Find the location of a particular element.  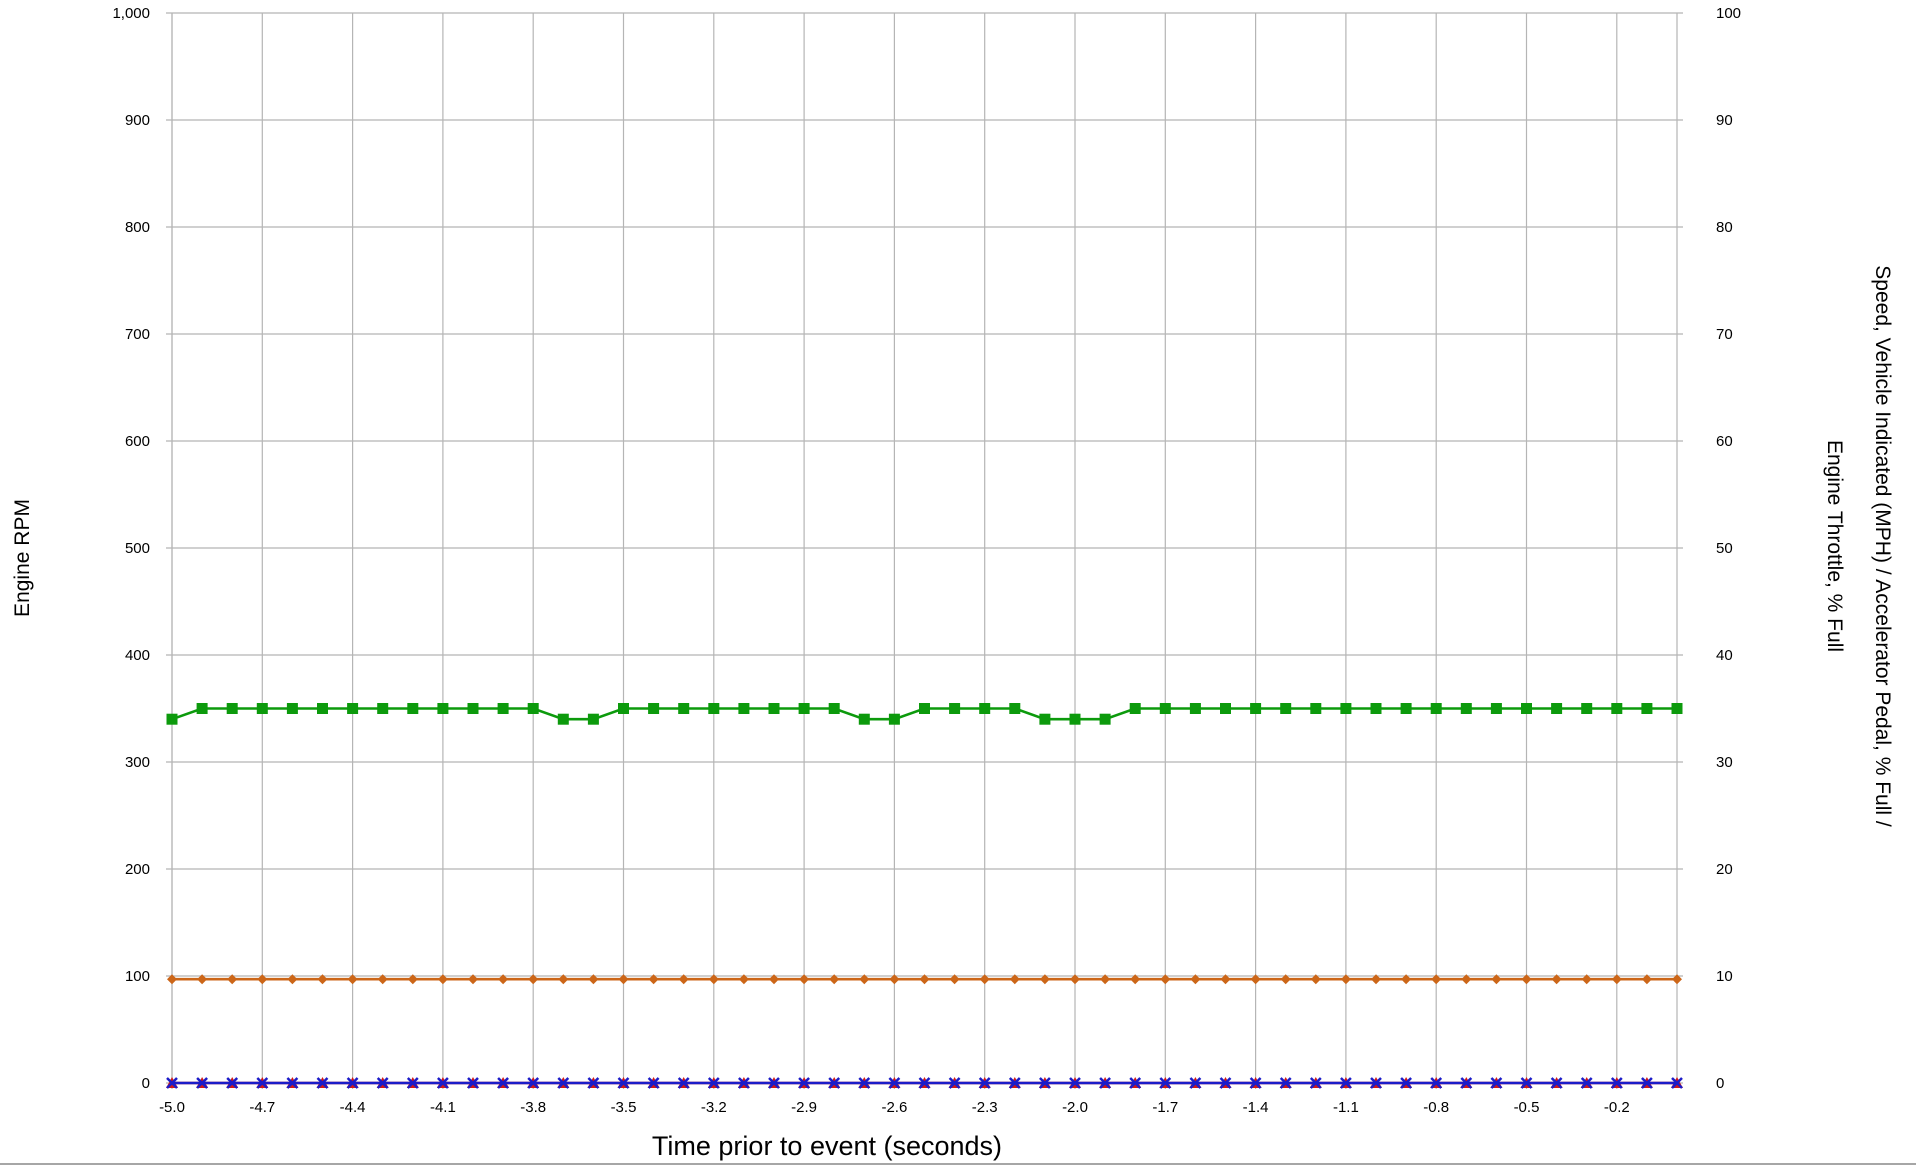

left-y-tick-label: 100 is located at coordinates (137, 976).